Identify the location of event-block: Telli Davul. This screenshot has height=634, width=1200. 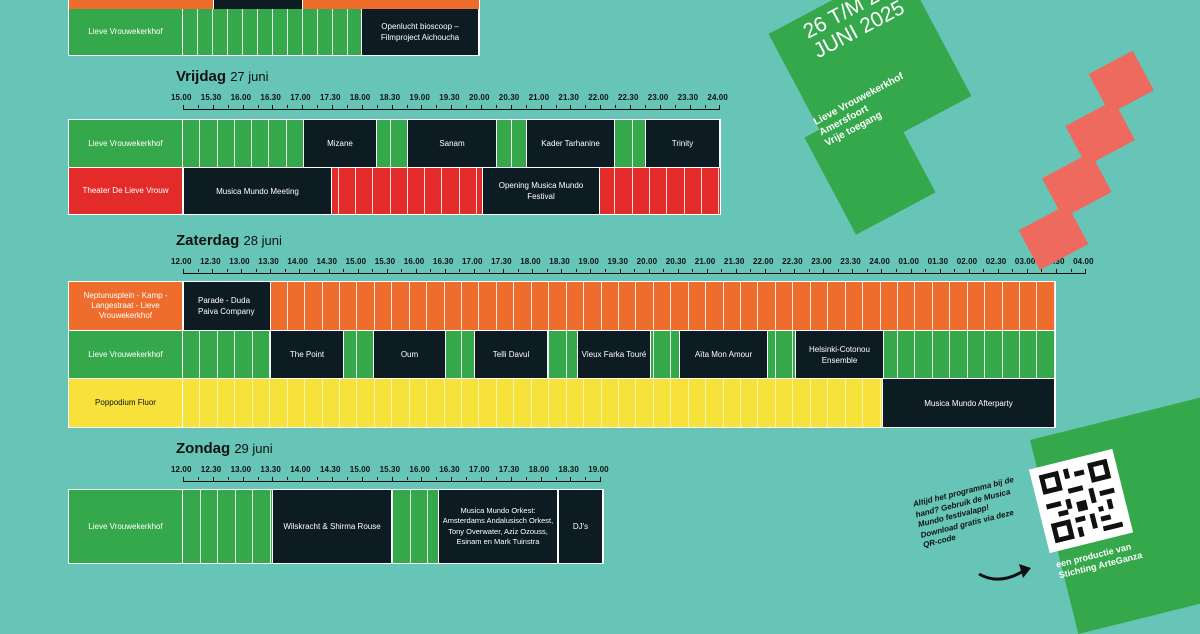
(511, 354).